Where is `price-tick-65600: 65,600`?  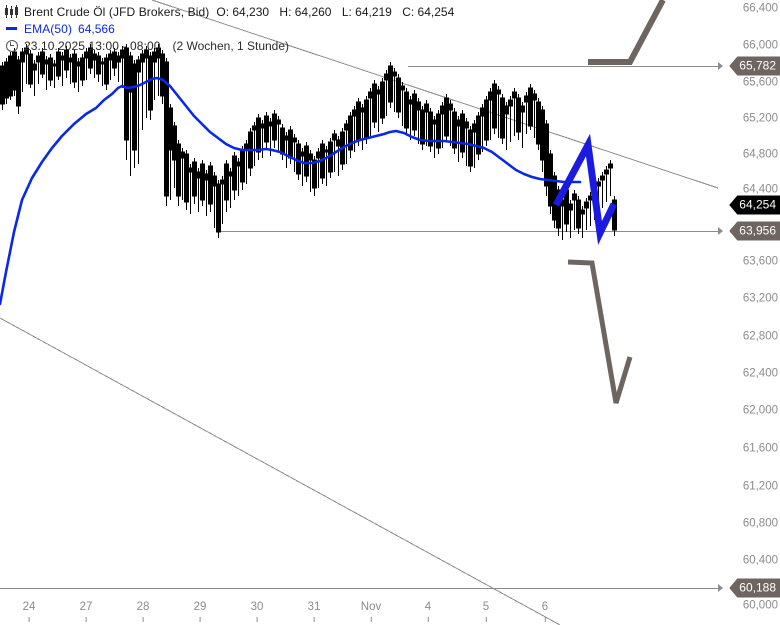
price-tick-65600: 65,600 is located at coordinates (760, 82).